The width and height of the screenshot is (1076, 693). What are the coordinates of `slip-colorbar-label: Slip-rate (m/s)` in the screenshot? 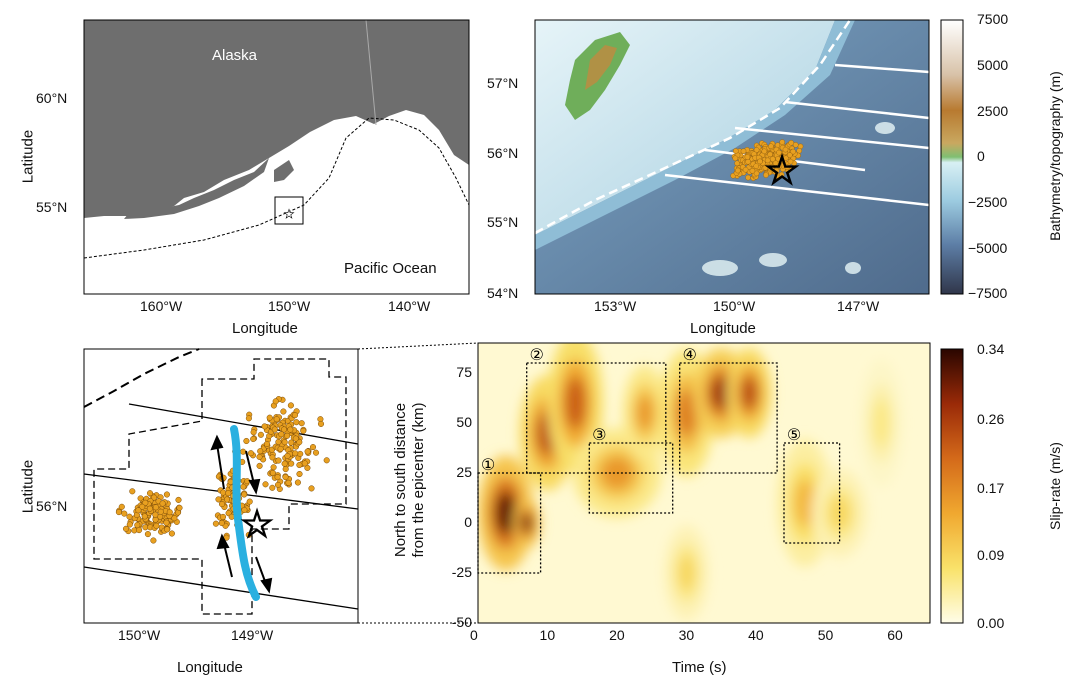 It's located at (1055, 486).